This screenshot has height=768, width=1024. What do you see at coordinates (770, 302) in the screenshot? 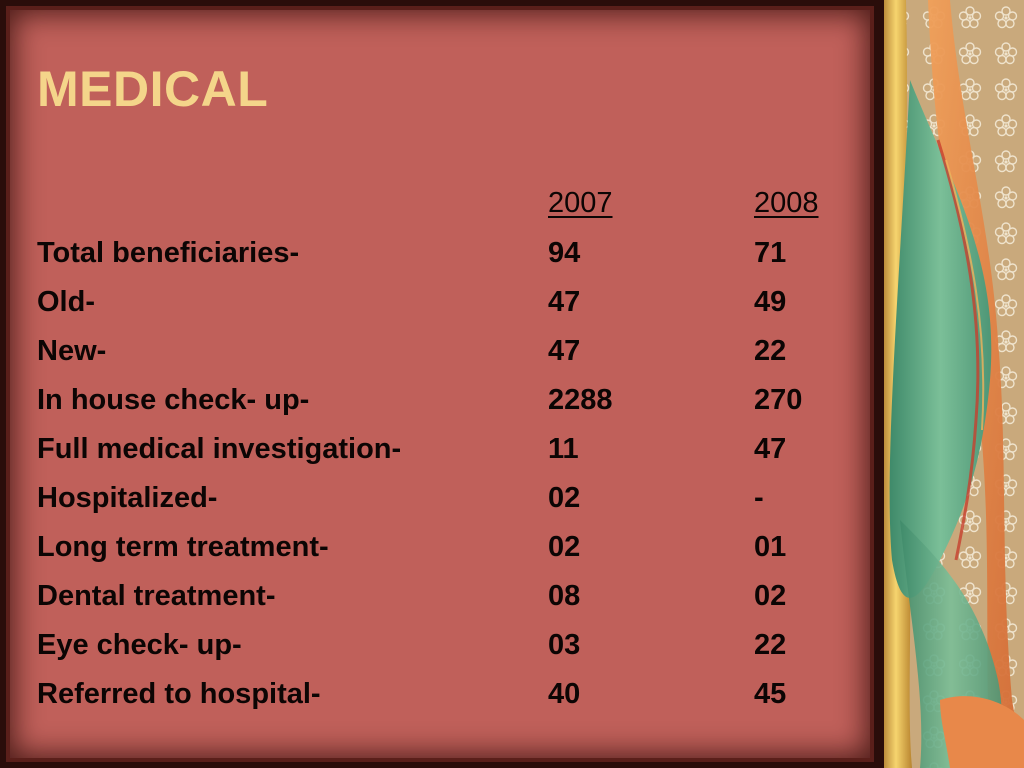
I see `value-2008: 49` at bounding box center [770, 302].